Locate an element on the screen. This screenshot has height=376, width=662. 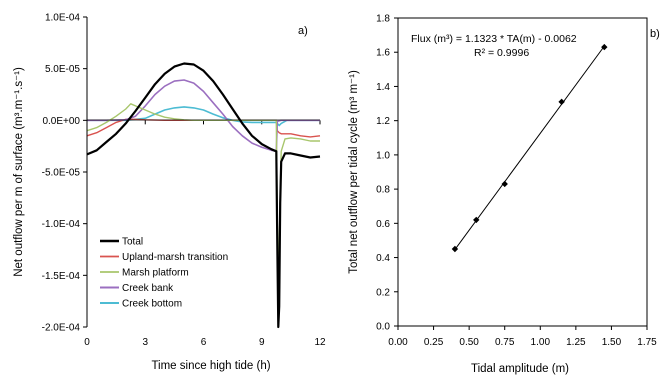
panel-b-y-tick-label: 0.8 is located at coordinates (383, 190).